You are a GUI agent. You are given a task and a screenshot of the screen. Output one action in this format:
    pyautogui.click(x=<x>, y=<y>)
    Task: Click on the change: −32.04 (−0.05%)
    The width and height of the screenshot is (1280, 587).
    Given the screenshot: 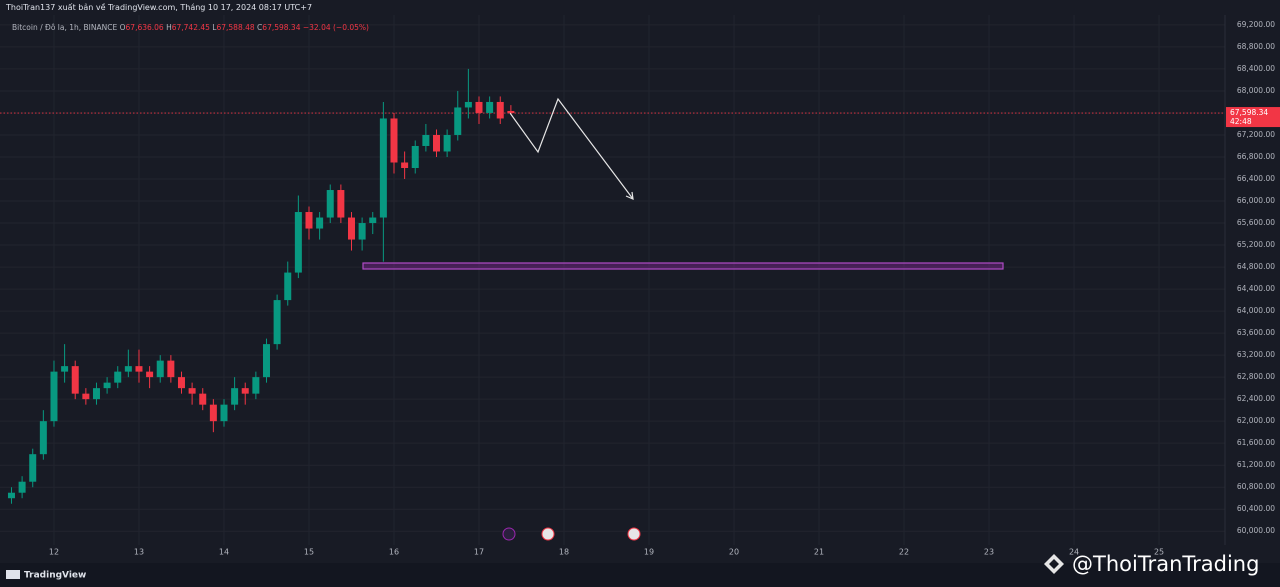 What is the action you would take?
    pyautogui.click(x=335, y=27)
    